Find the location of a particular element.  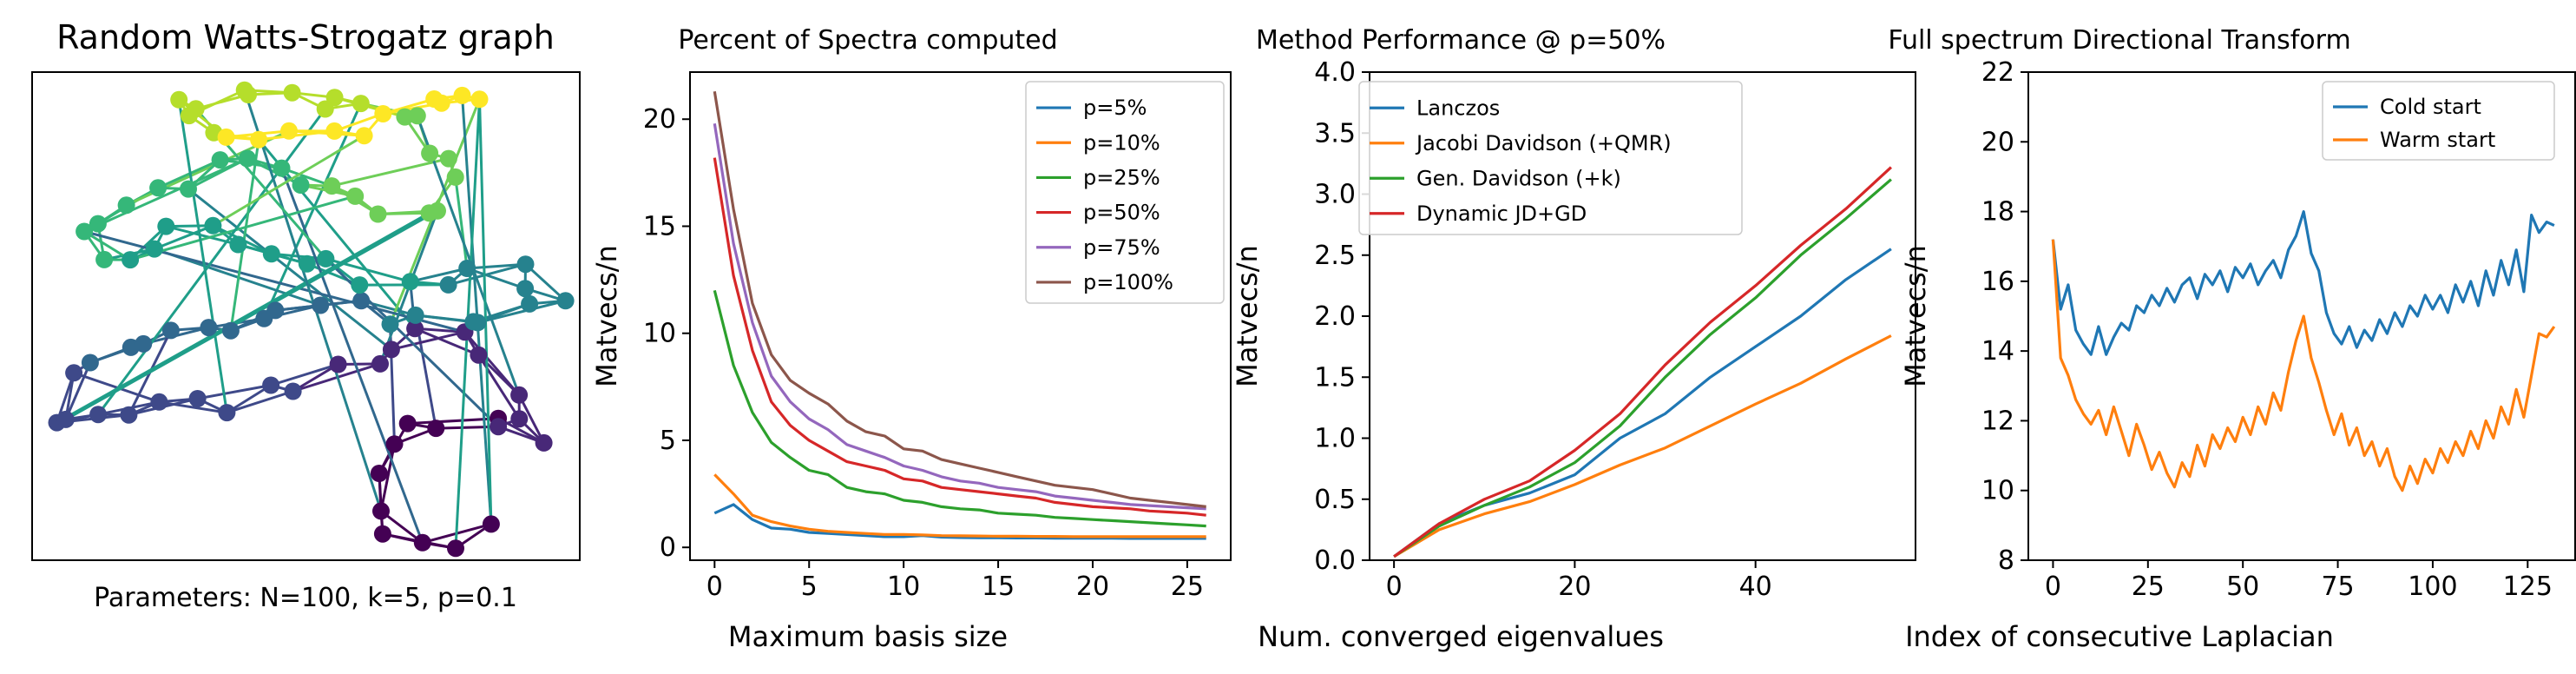

x-tick-label: 25 is located at coordinates (2148, 587).